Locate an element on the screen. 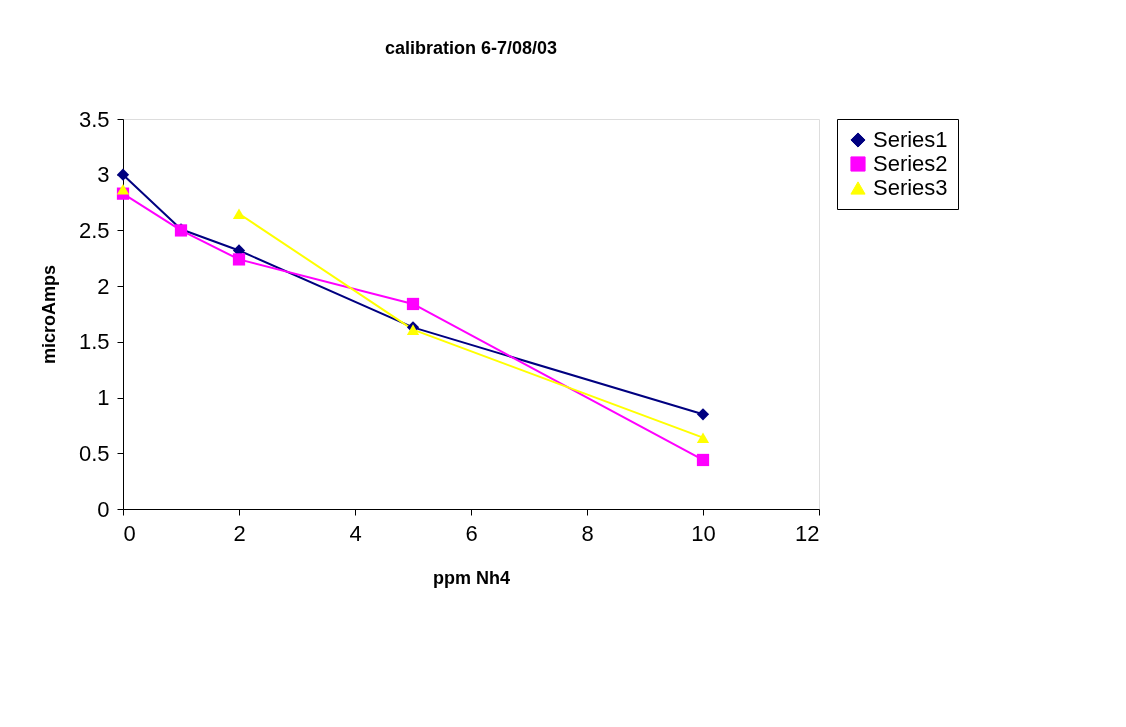 This screenshot has width=1126, height=727. x-tick-label: 6 is located at coordinates (471, 533).